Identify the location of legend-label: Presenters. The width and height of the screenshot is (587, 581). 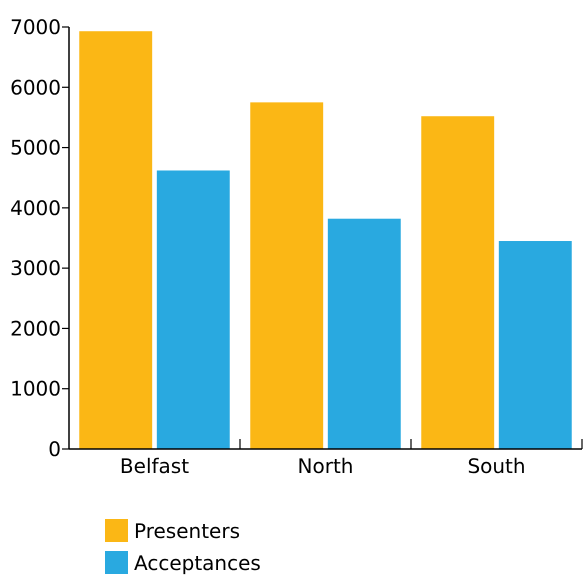
(187, 531).